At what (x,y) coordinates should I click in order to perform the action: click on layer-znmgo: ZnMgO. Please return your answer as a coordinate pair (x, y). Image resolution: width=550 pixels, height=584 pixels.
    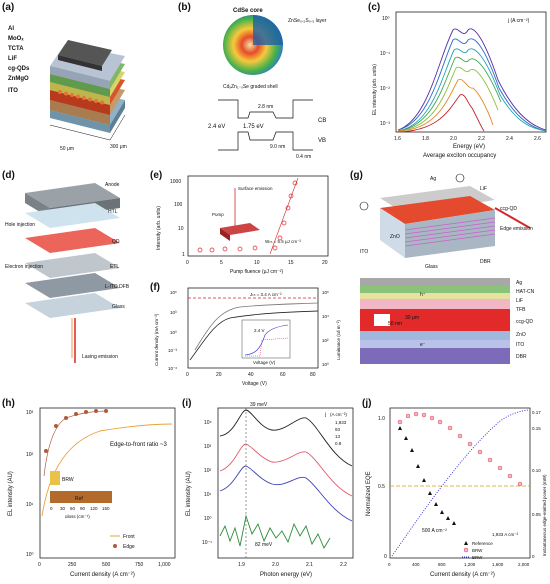
    Looking at the image, I should click on (18, 79).